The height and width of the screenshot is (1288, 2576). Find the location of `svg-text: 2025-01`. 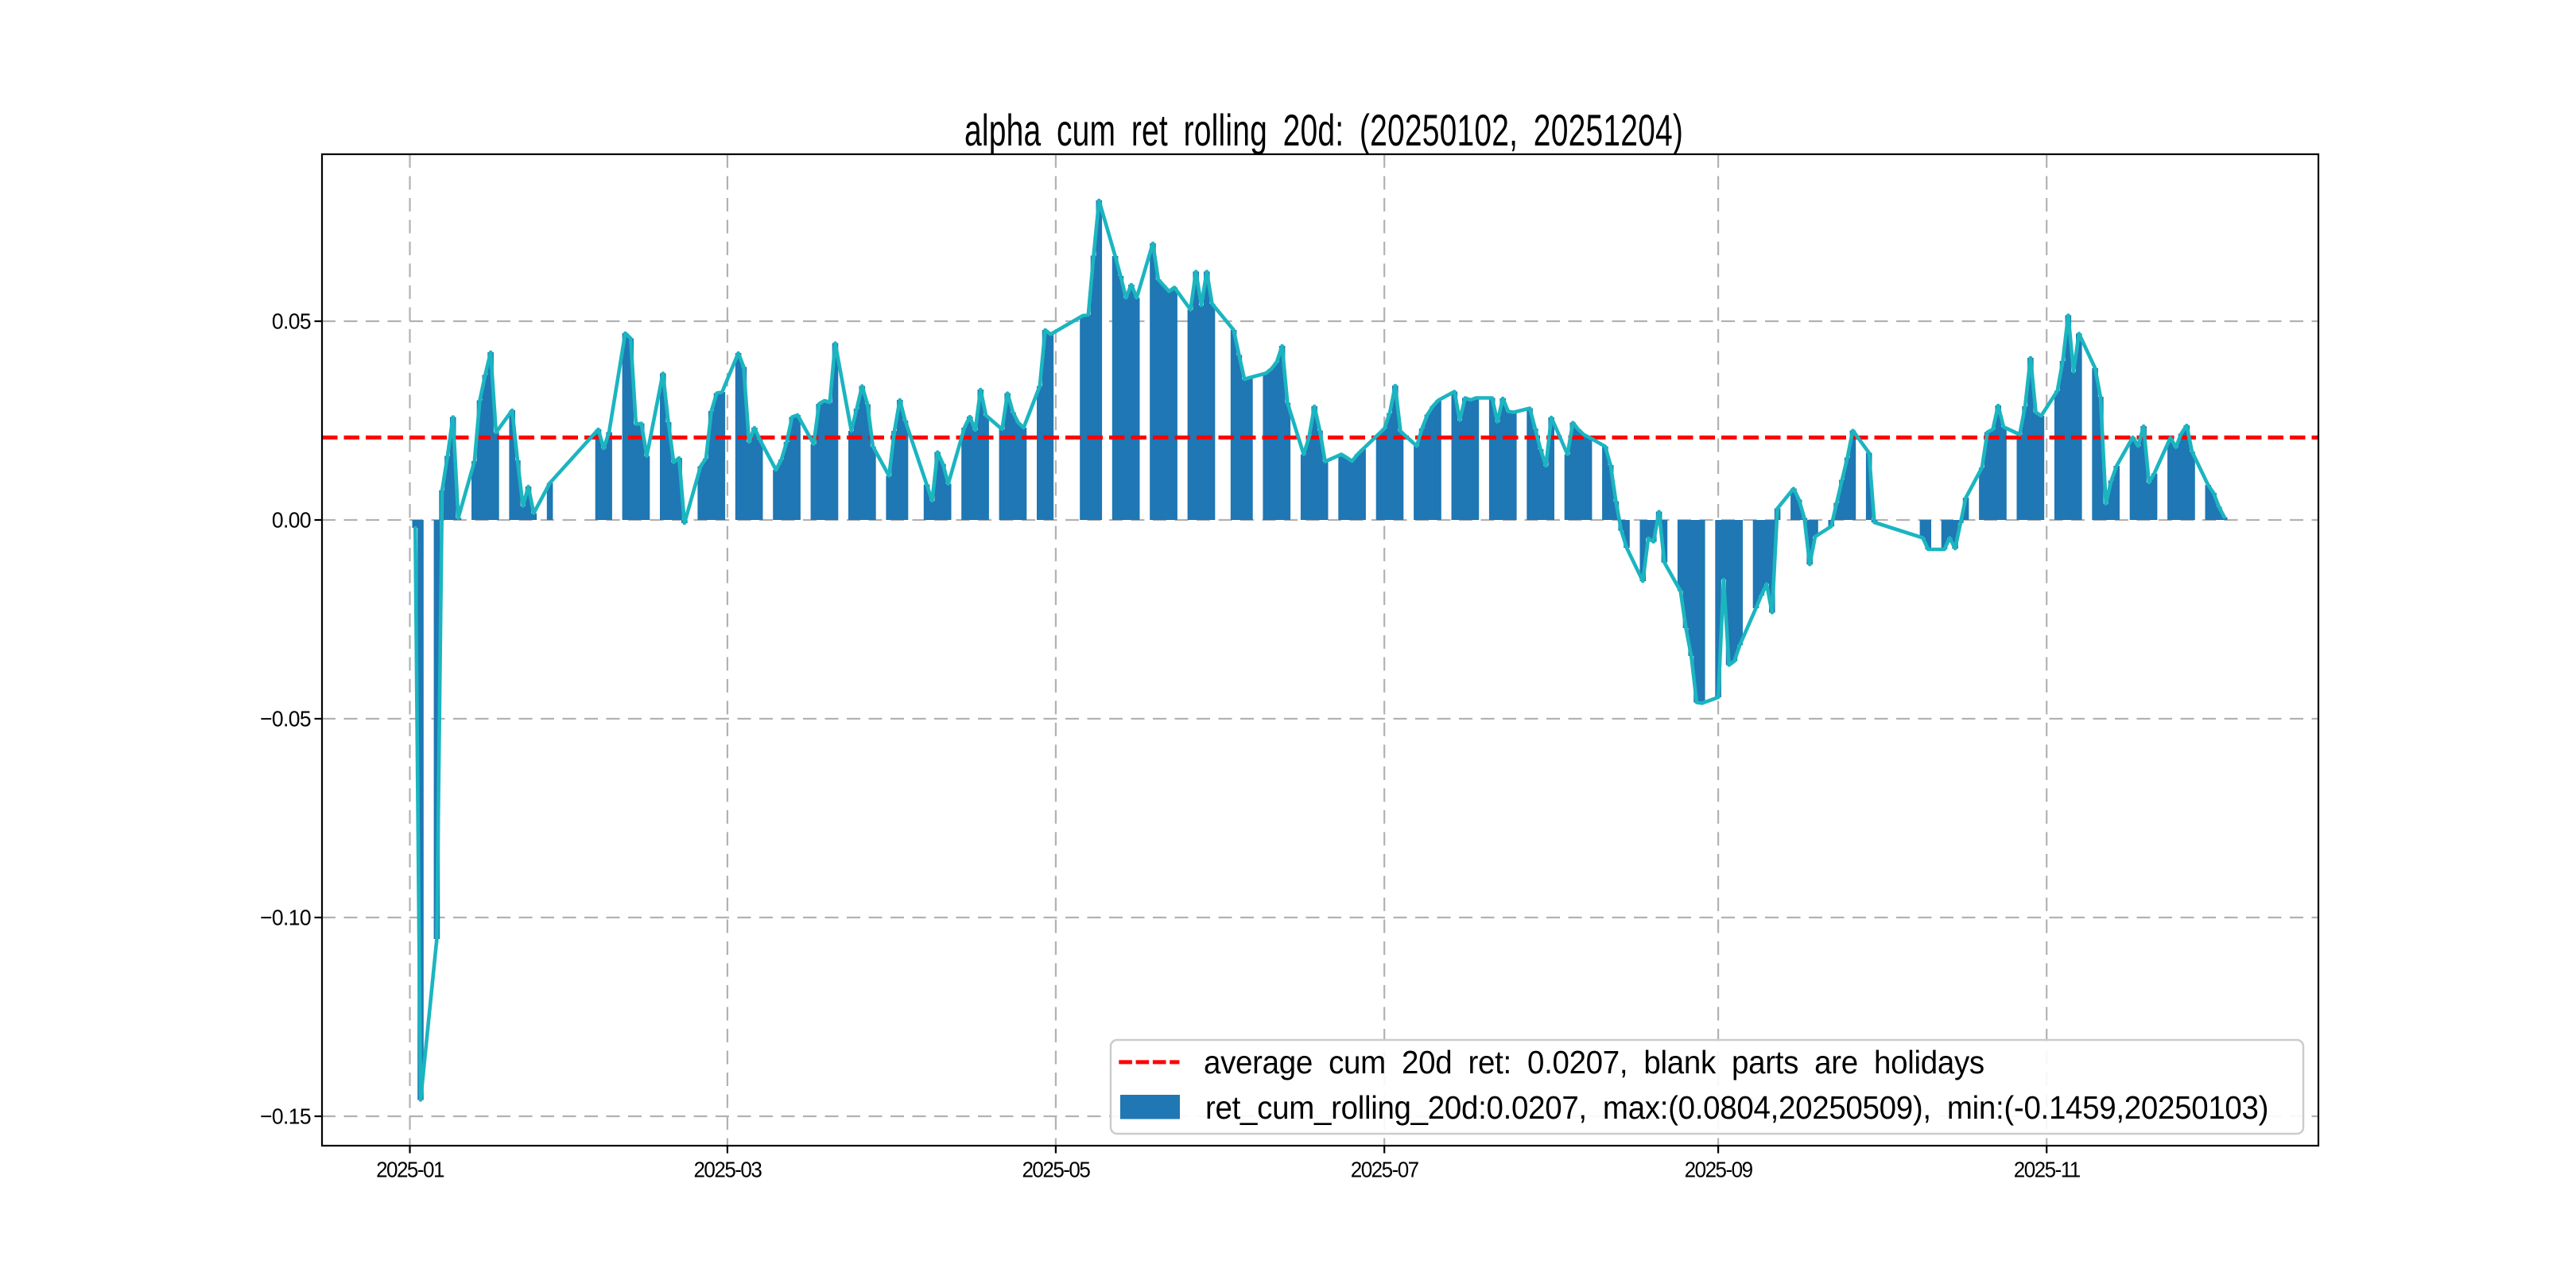

svg-text: 2025-01 is located at coordinates (410, 1170).